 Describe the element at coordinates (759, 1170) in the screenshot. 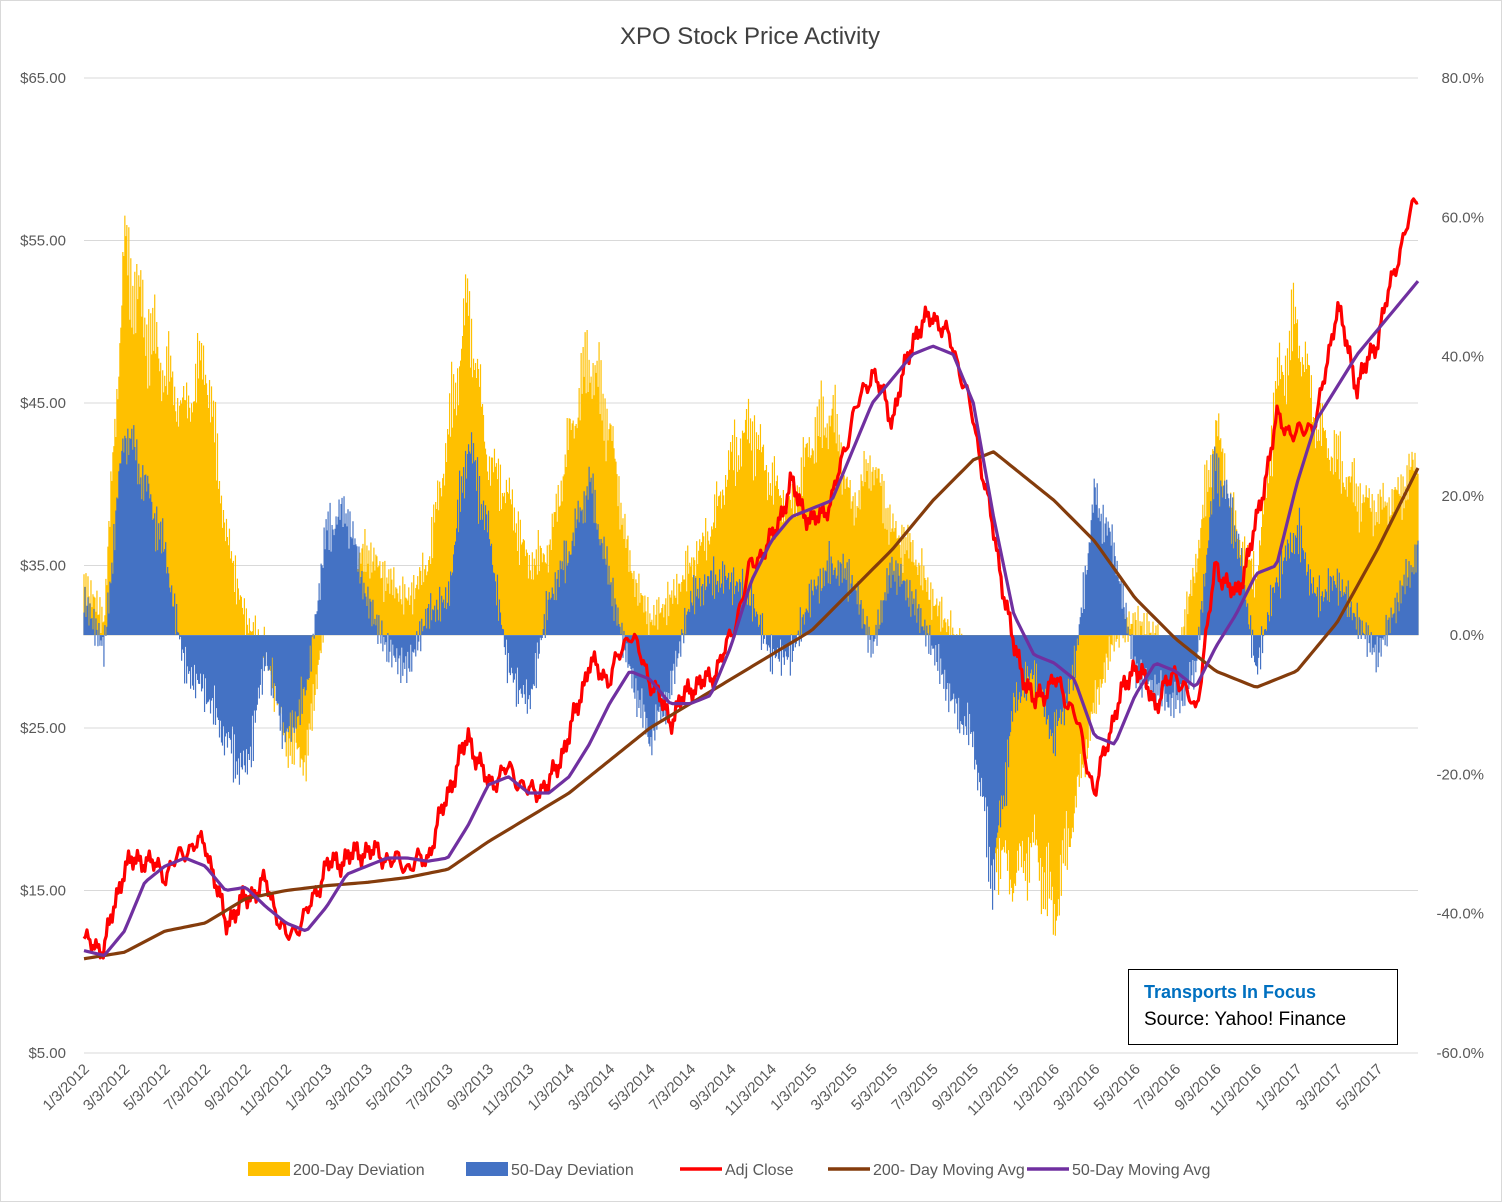

I see `legend-label: Adj Close` at that location.